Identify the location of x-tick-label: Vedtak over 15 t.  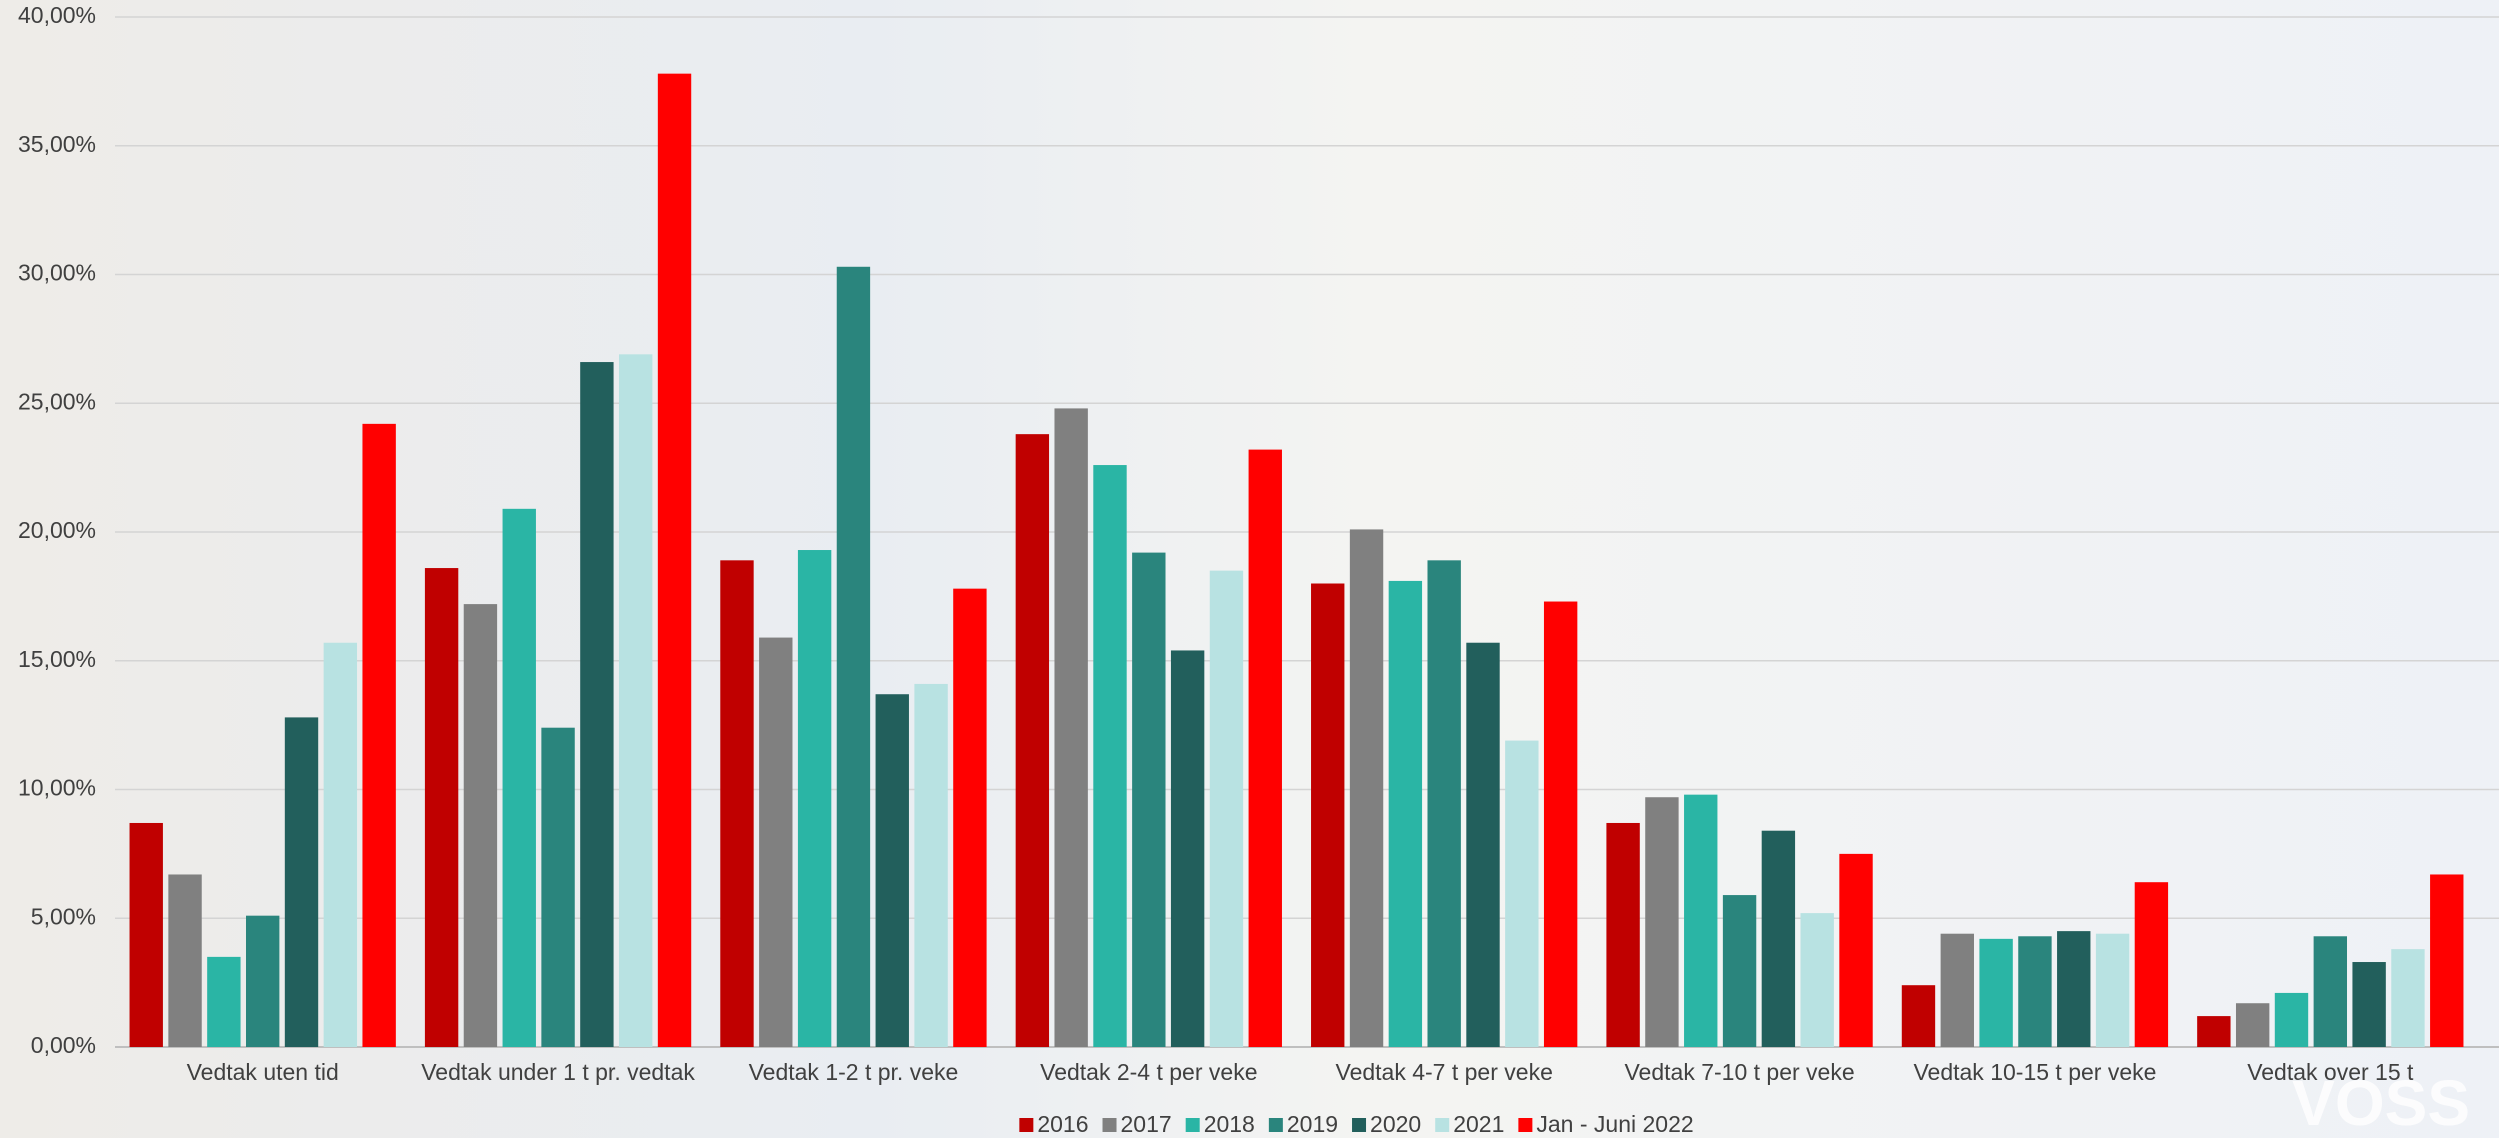
(2330, 1072).